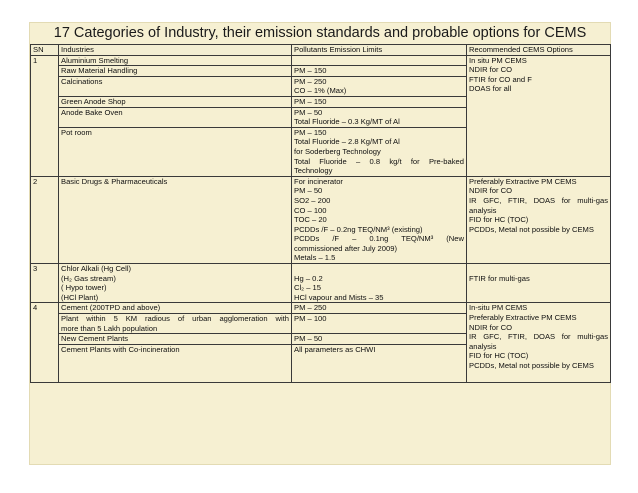  I want to click on limits-cell: All parameters as CHWI, so click(379, 363).